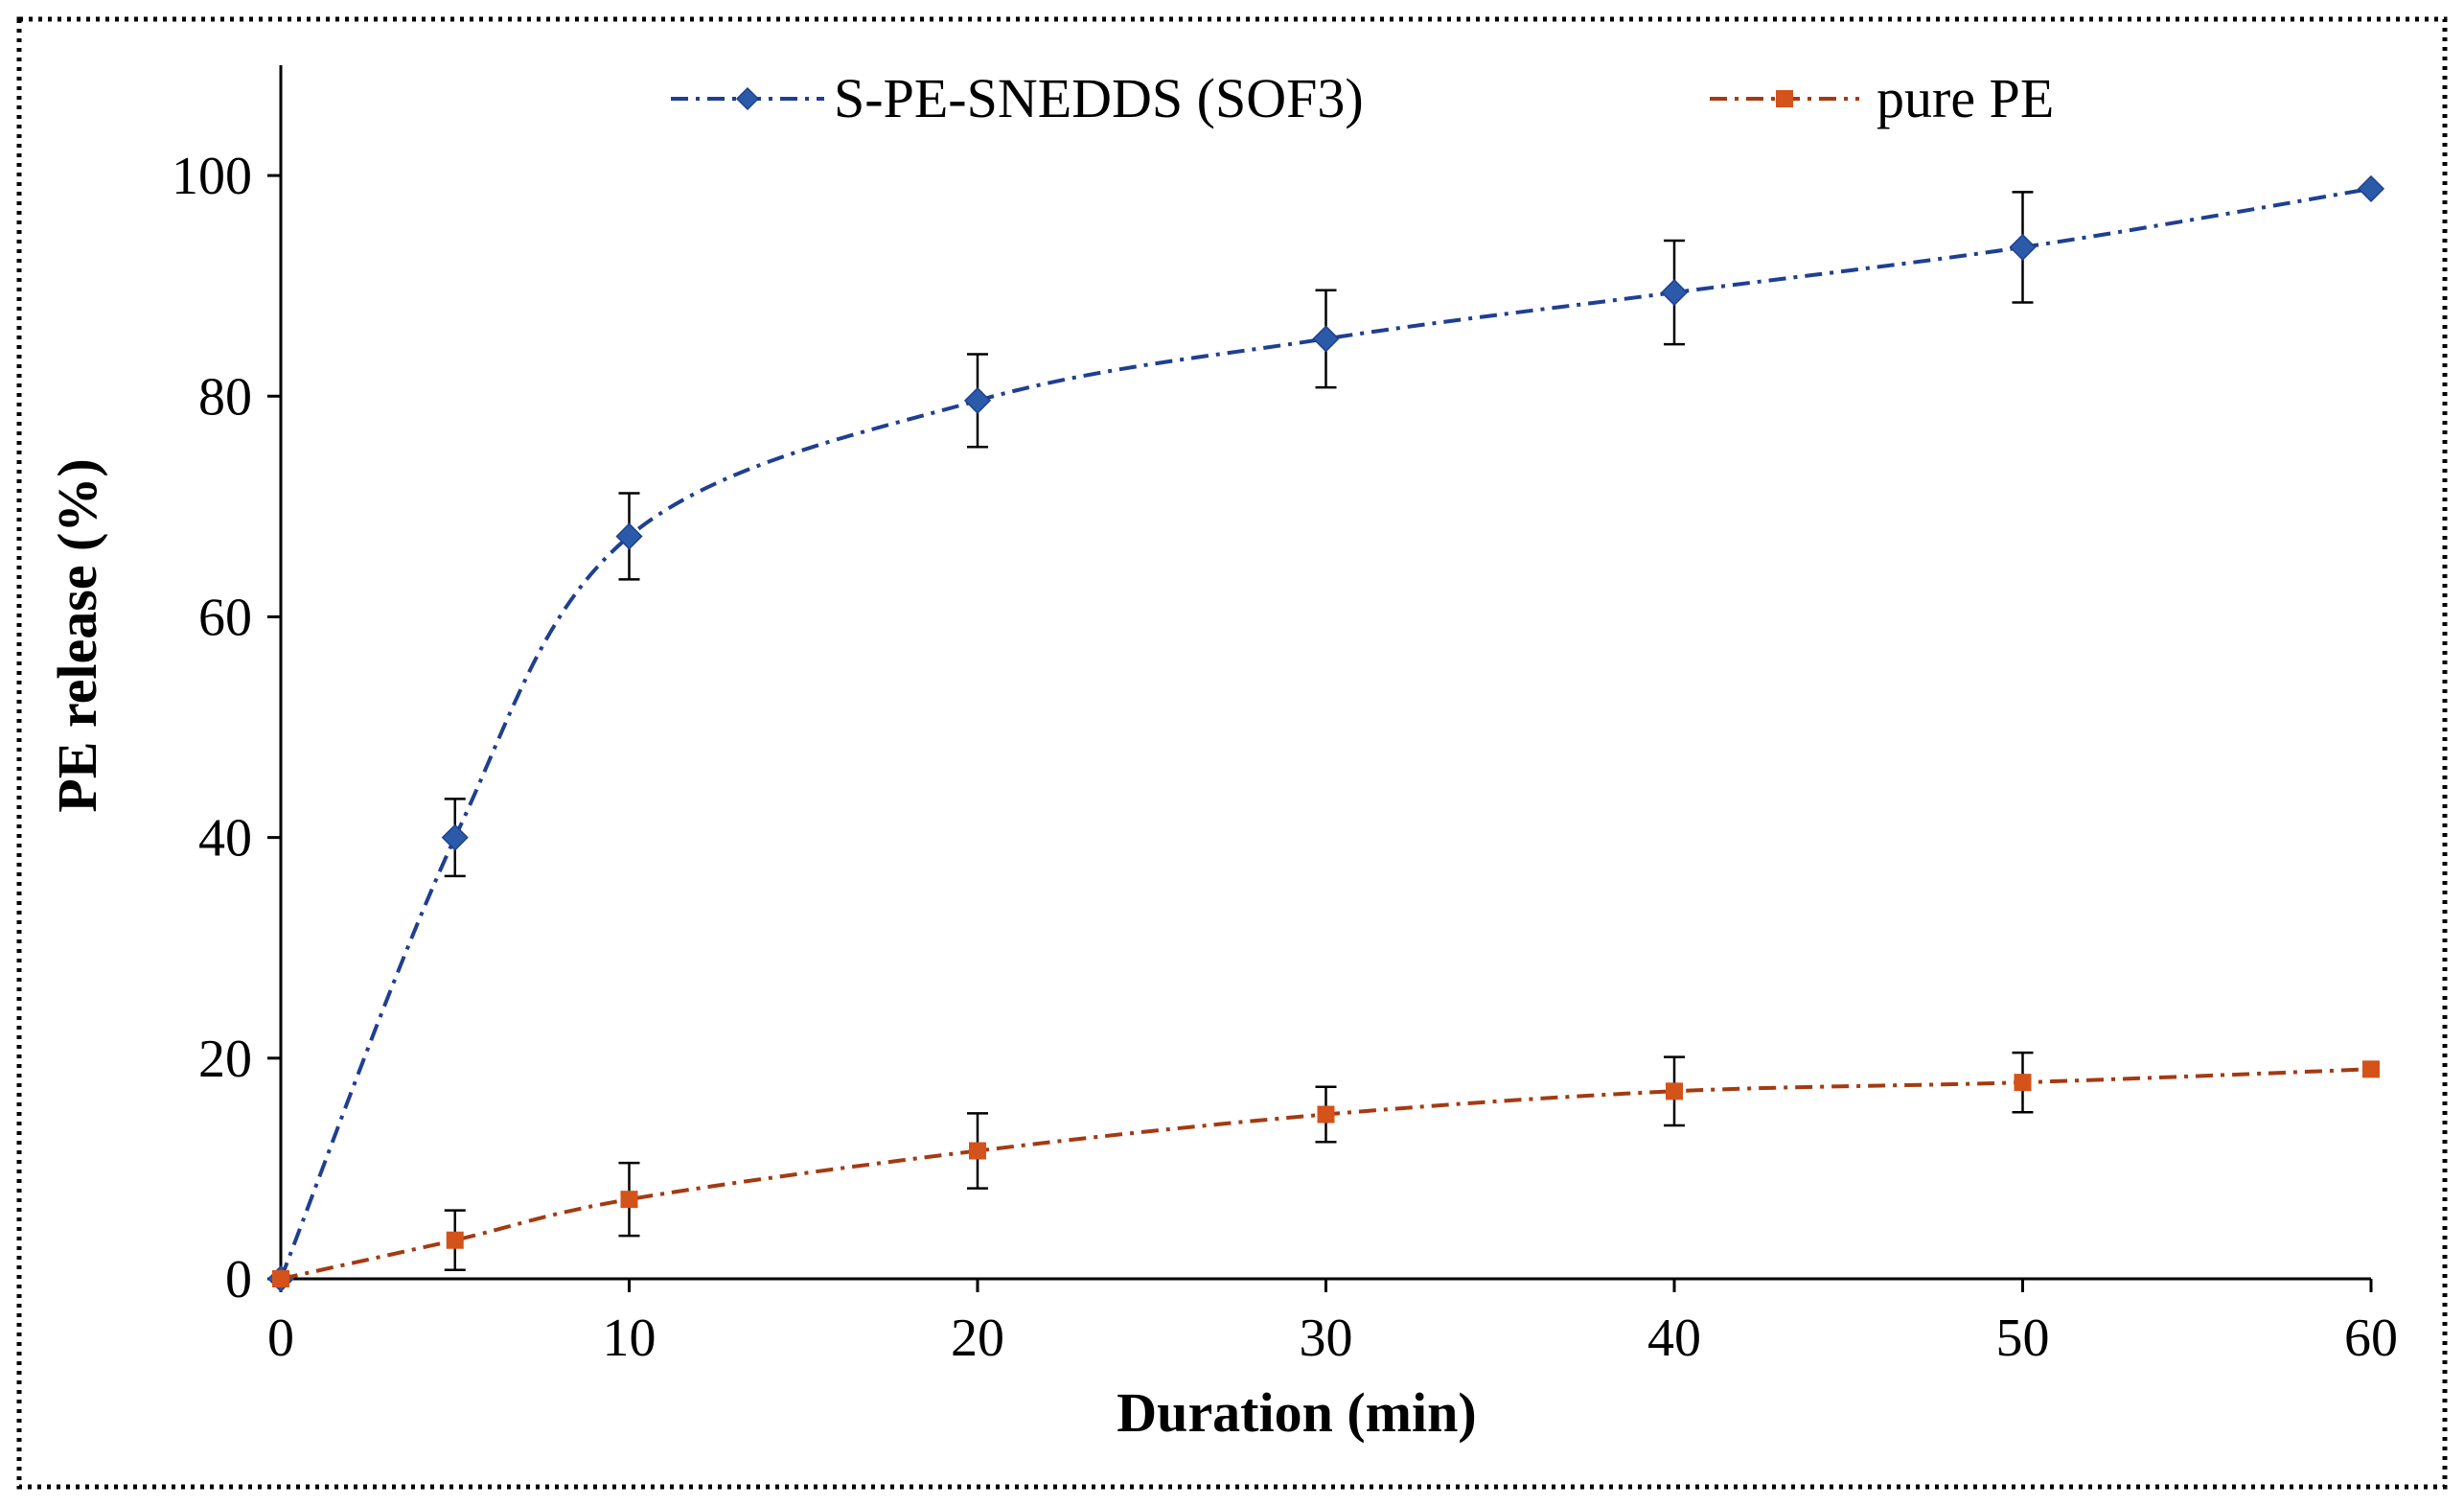 The height and width of the screenshot is (1506, 2464). What do you see at coordinates (1326, 1174) in the screenshot?
I see `series-line` at bounding box center [1326, 1174].